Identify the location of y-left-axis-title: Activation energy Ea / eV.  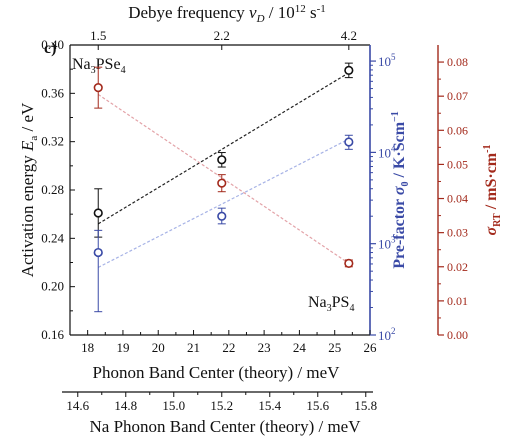
(29, 189).